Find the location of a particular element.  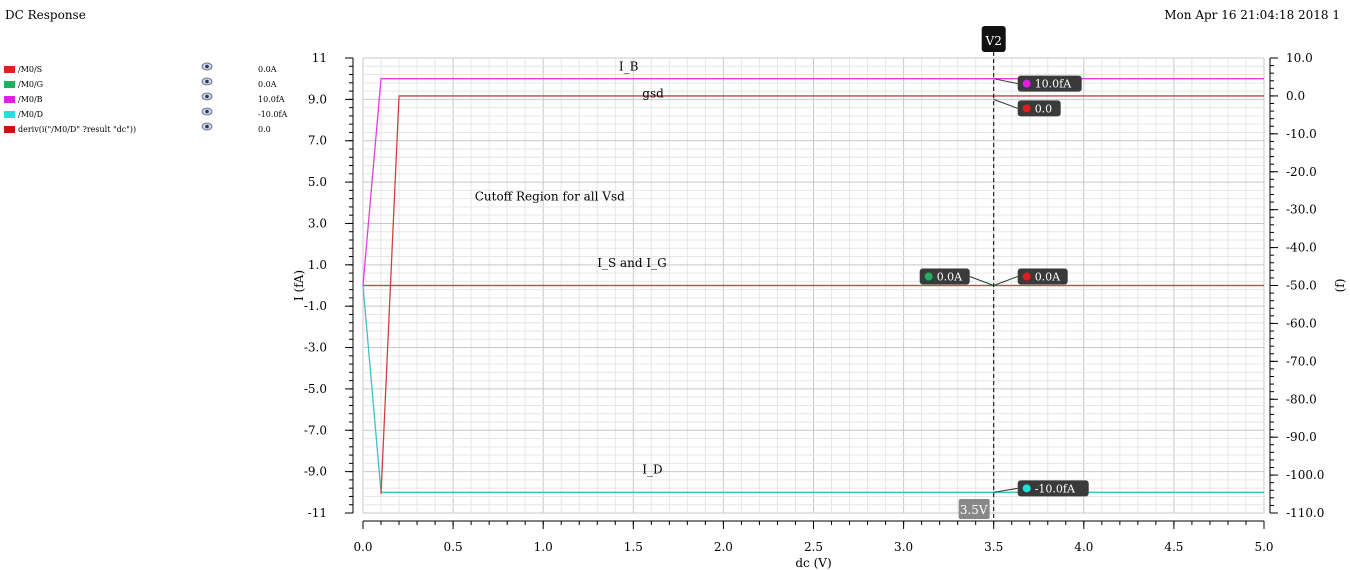

y-tick-label-left: -11 is located at coordinates (317, 513).